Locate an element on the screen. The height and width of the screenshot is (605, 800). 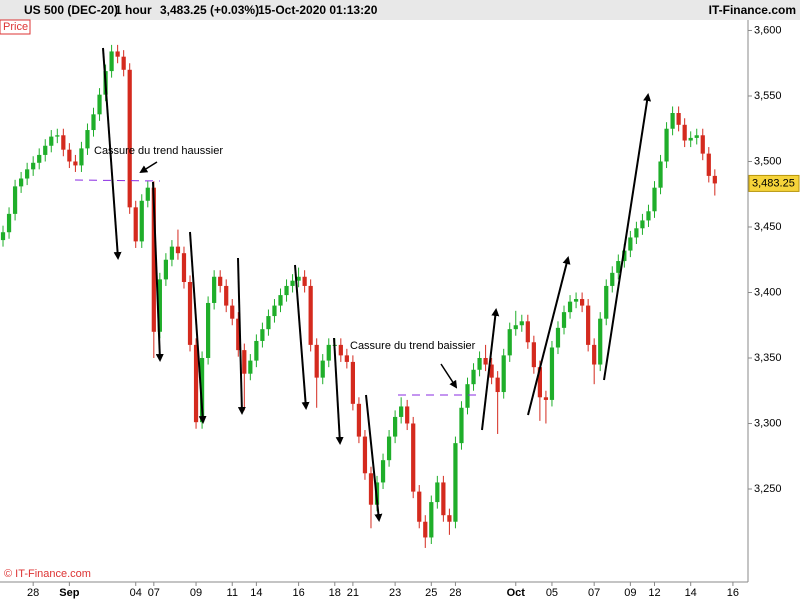
x-tick-label: 09 is located at coordinates (196, 593).